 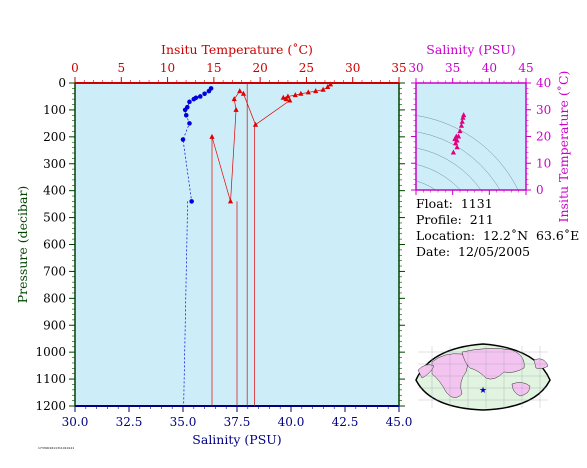 What do you see at coordinates (50, 406) in the screenshot?
I see `y-tick-label: 1200` at bounding box center [50, 406].